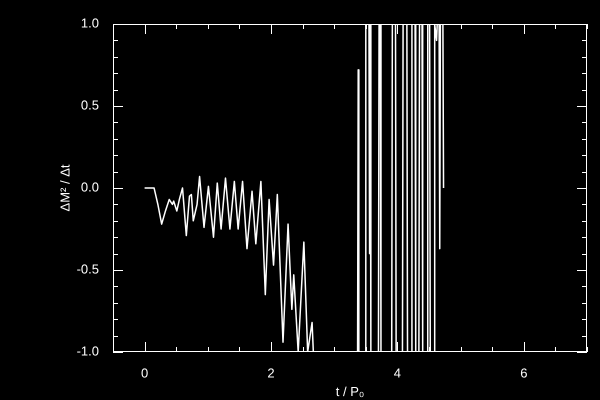  What do you see at coordinates (64, 188) in the screenshot?
I see `y-axis-title: ΔM² / Δt` at bounding box center [64, 188].